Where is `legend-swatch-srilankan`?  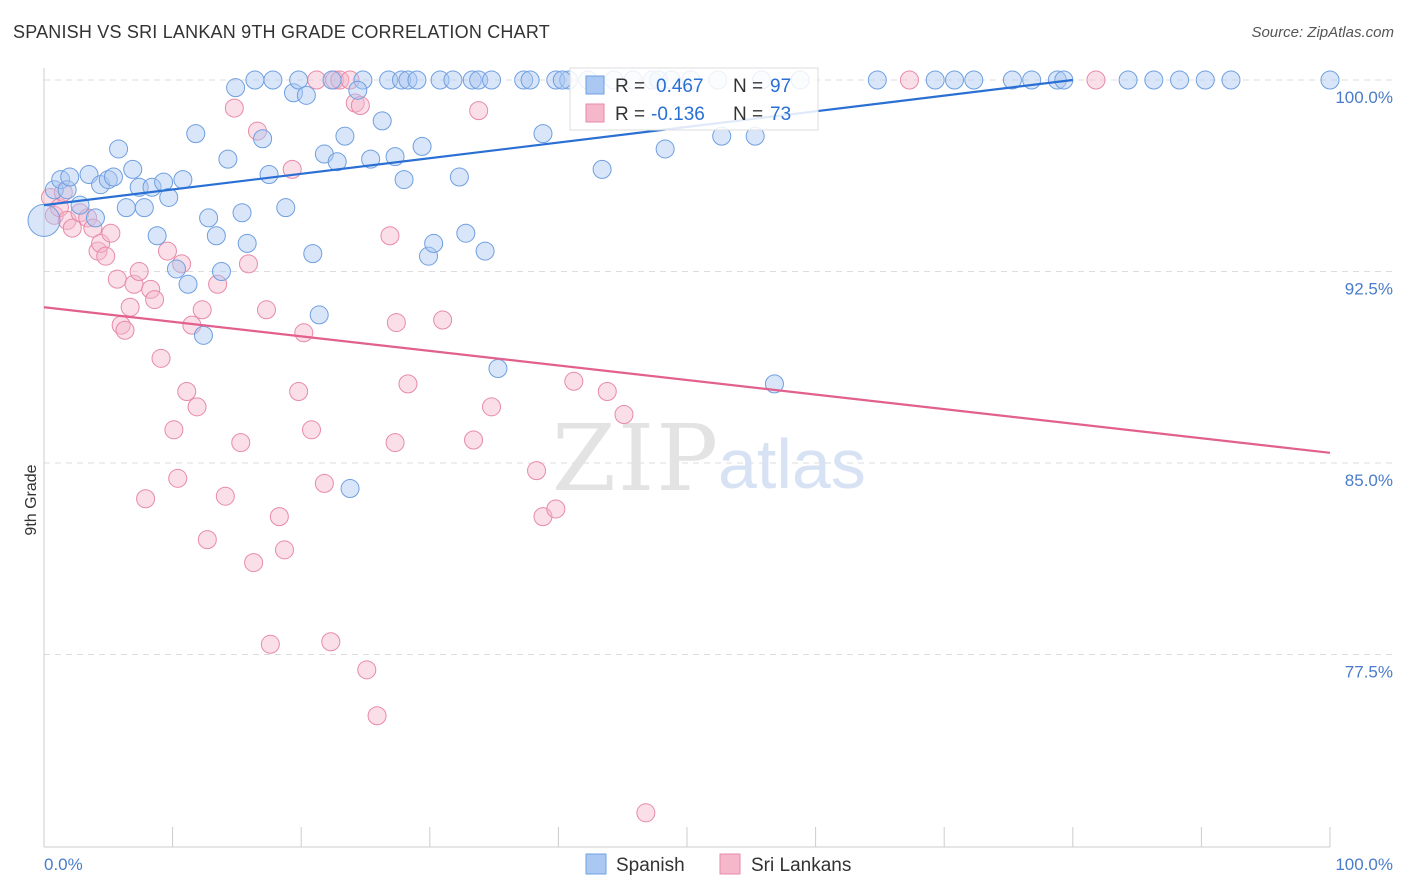 legend-swatch-srilankan is located at coordinates (595, 113).